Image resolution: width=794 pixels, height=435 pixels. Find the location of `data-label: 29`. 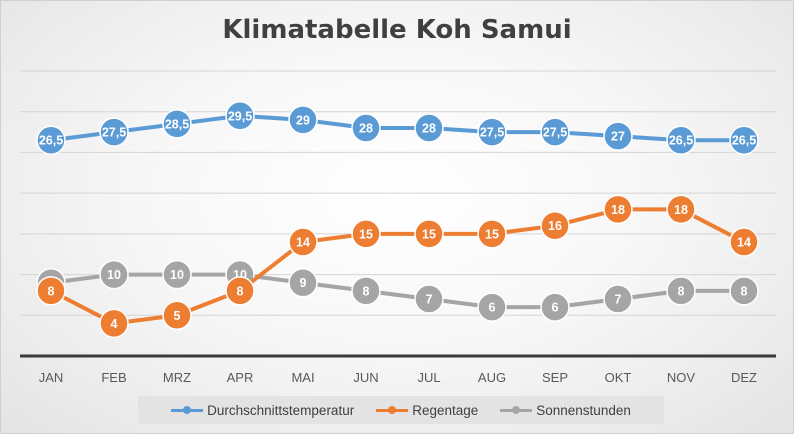

data-label: 29 is located at coordinates (303, 120).